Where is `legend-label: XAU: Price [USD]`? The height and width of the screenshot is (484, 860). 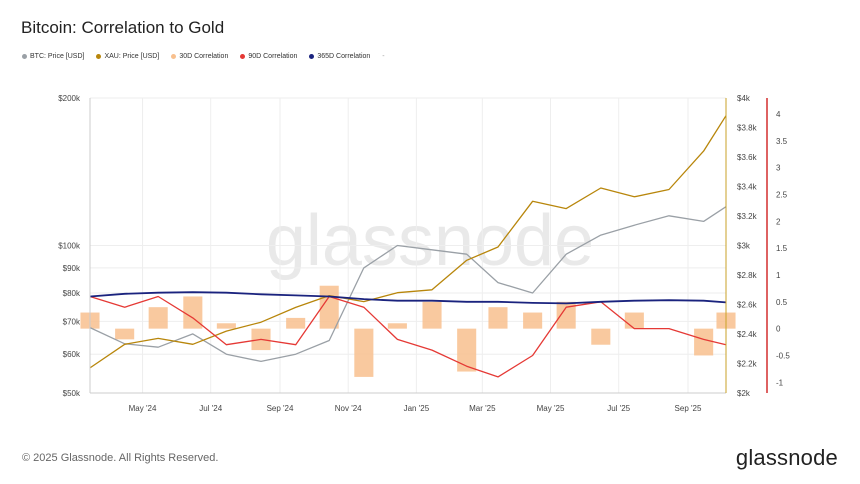
legend-label: XAU: Price [USD] is located at coordinates (132, 56).